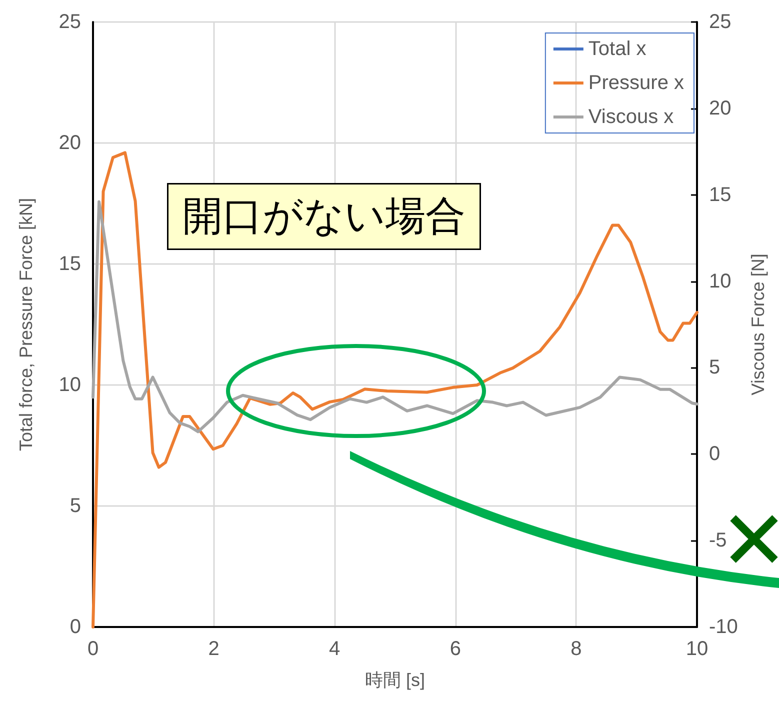 This screenshot has height=715, width=779. What do you see at coordinates (714, 367) in the screenshot?
I see `y2-tick-label: 5` at bounding box center [714, 367].